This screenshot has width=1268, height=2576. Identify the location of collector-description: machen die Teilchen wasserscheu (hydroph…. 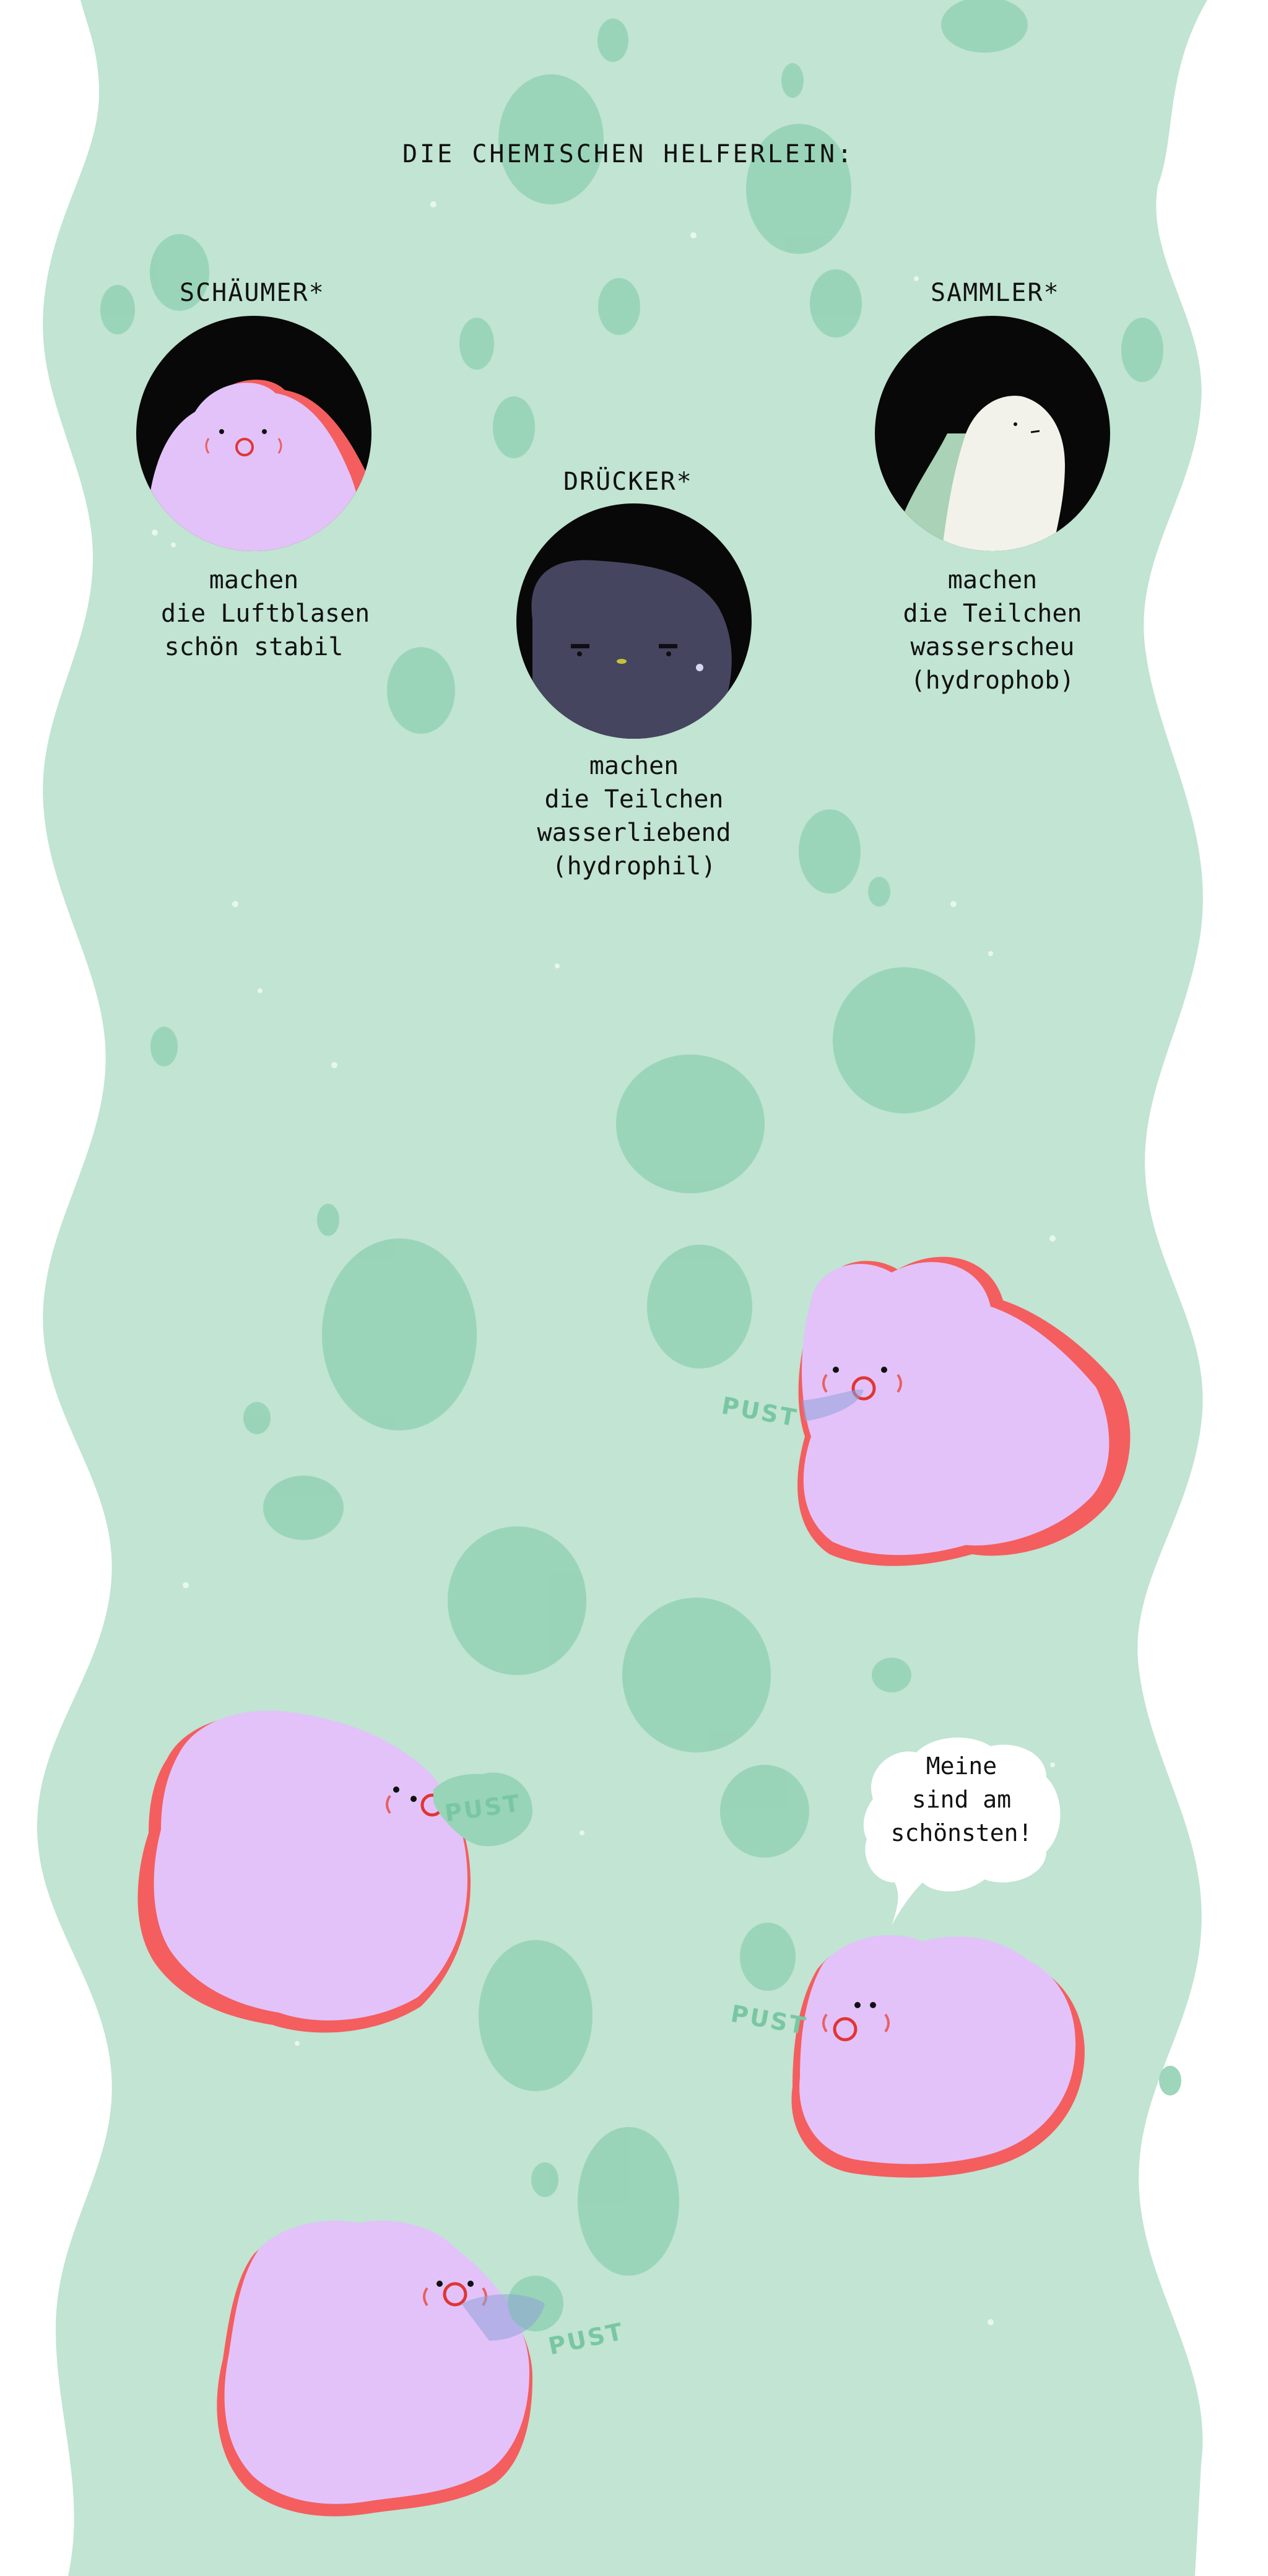
(992, 630).